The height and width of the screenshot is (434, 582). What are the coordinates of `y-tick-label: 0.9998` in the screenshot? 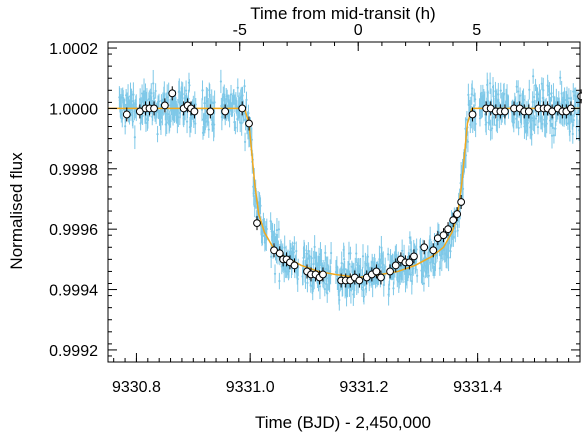 It's located at (73, 170).